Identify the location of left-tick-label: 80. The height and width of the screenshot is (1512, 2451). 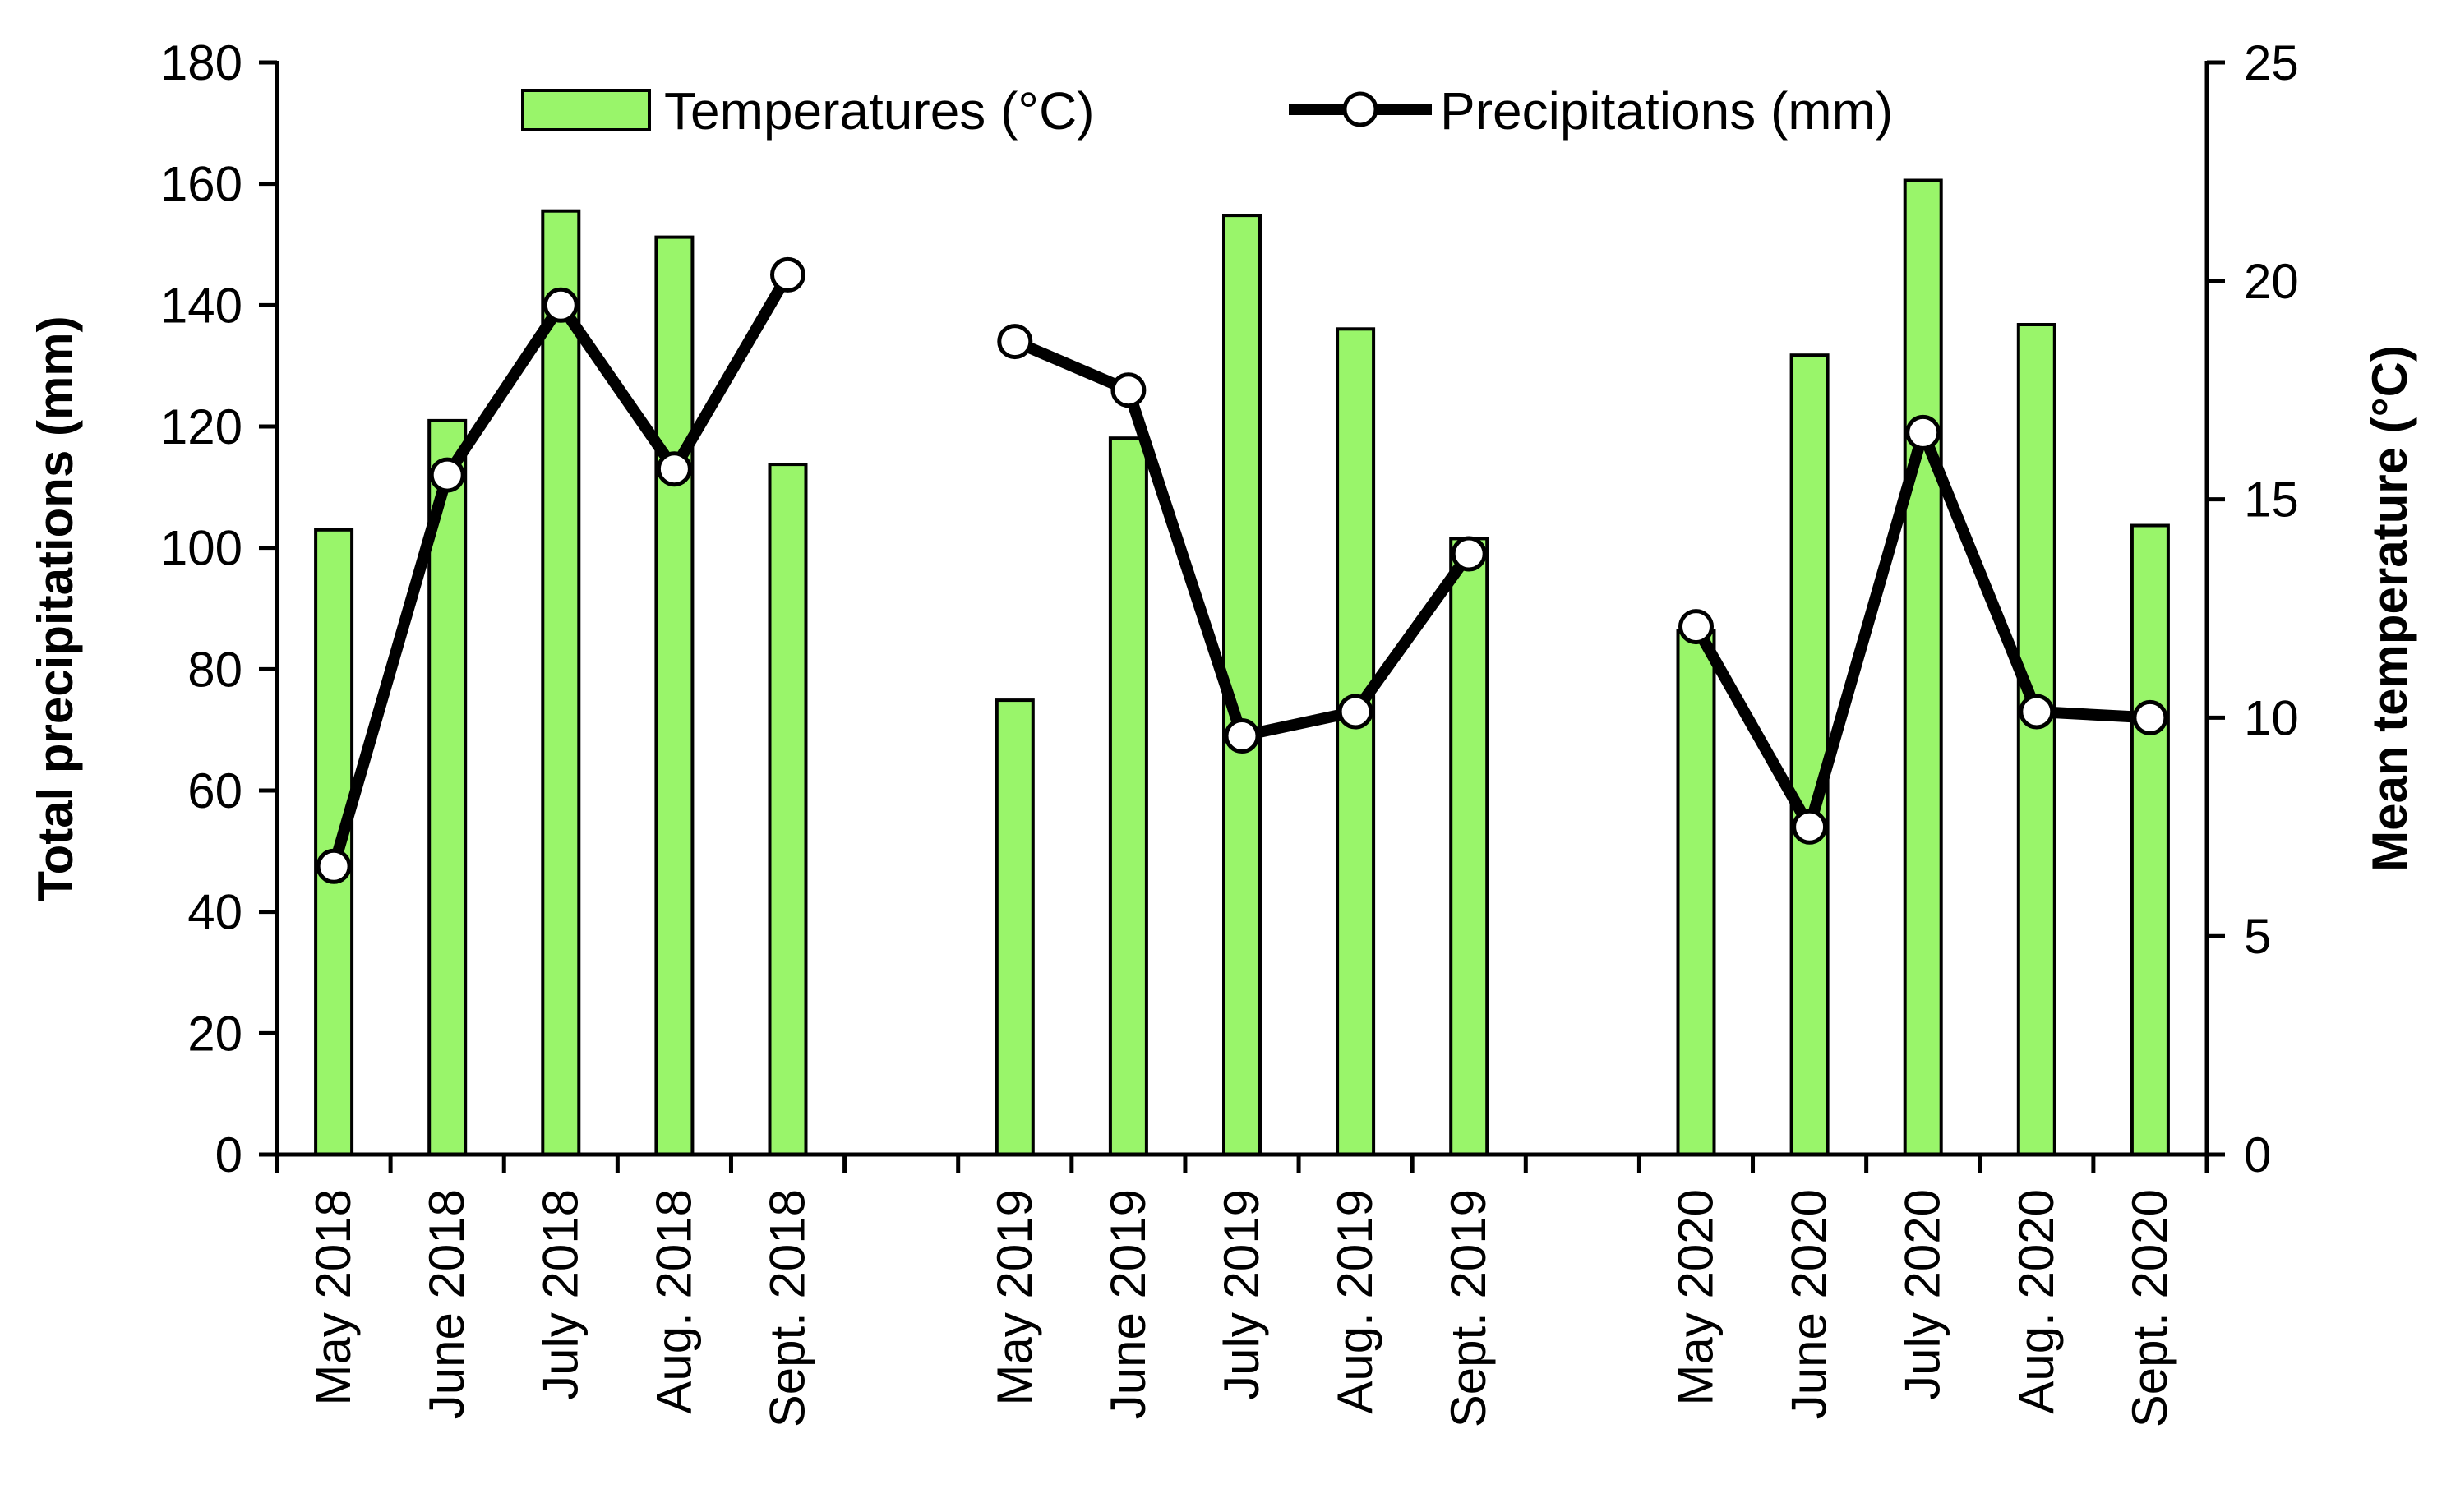
(215, 669).